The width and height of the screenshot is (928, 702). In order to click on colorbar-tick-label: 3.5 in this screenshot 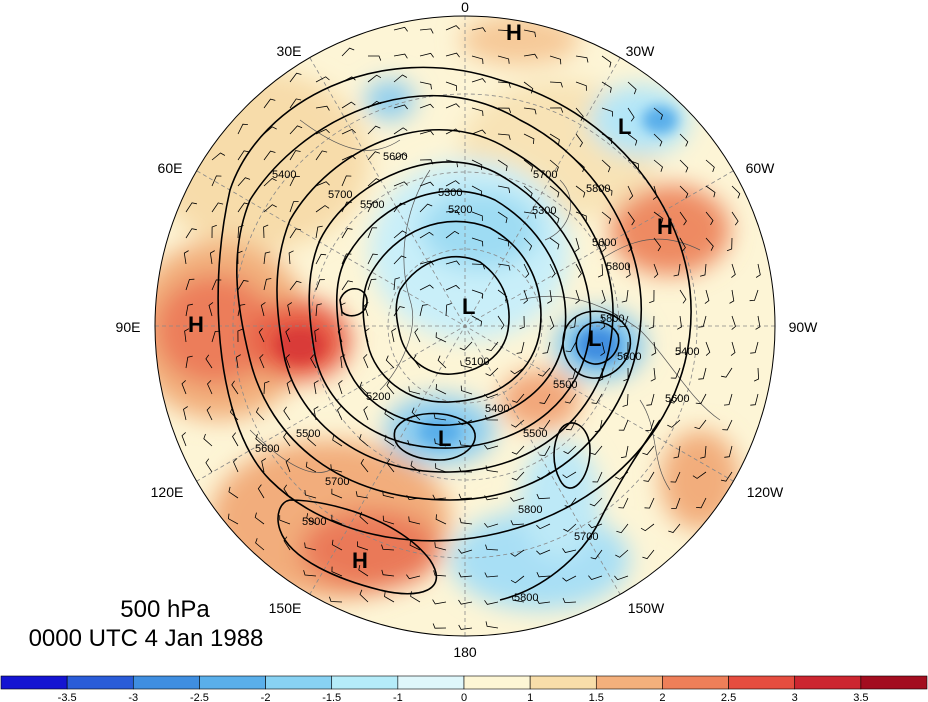, I will do `click(860, 697)`.